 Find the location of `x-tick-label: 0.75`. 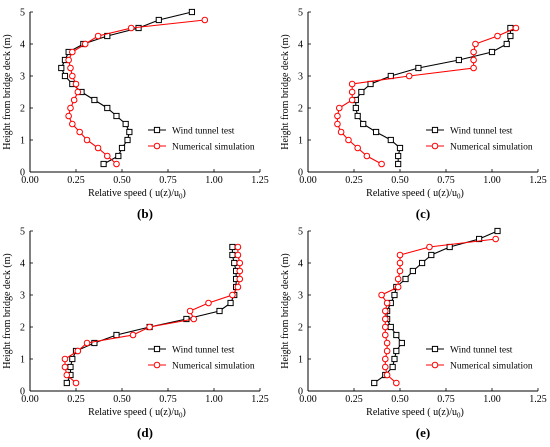

x-tick-label: 0.75 is located at coordinates (446, 180).